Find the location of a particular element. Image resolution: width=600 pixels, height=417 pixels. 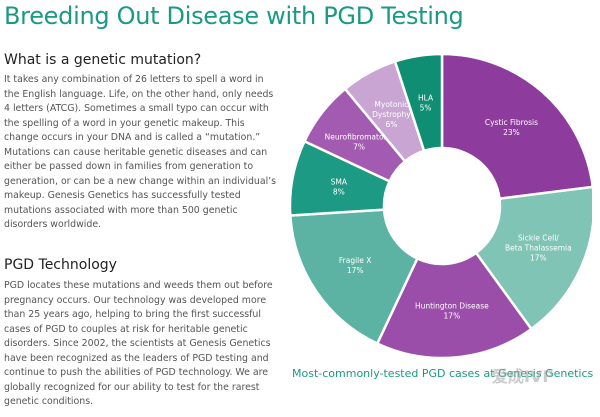

donut-segment-hla is located at coordinates (418, 102).